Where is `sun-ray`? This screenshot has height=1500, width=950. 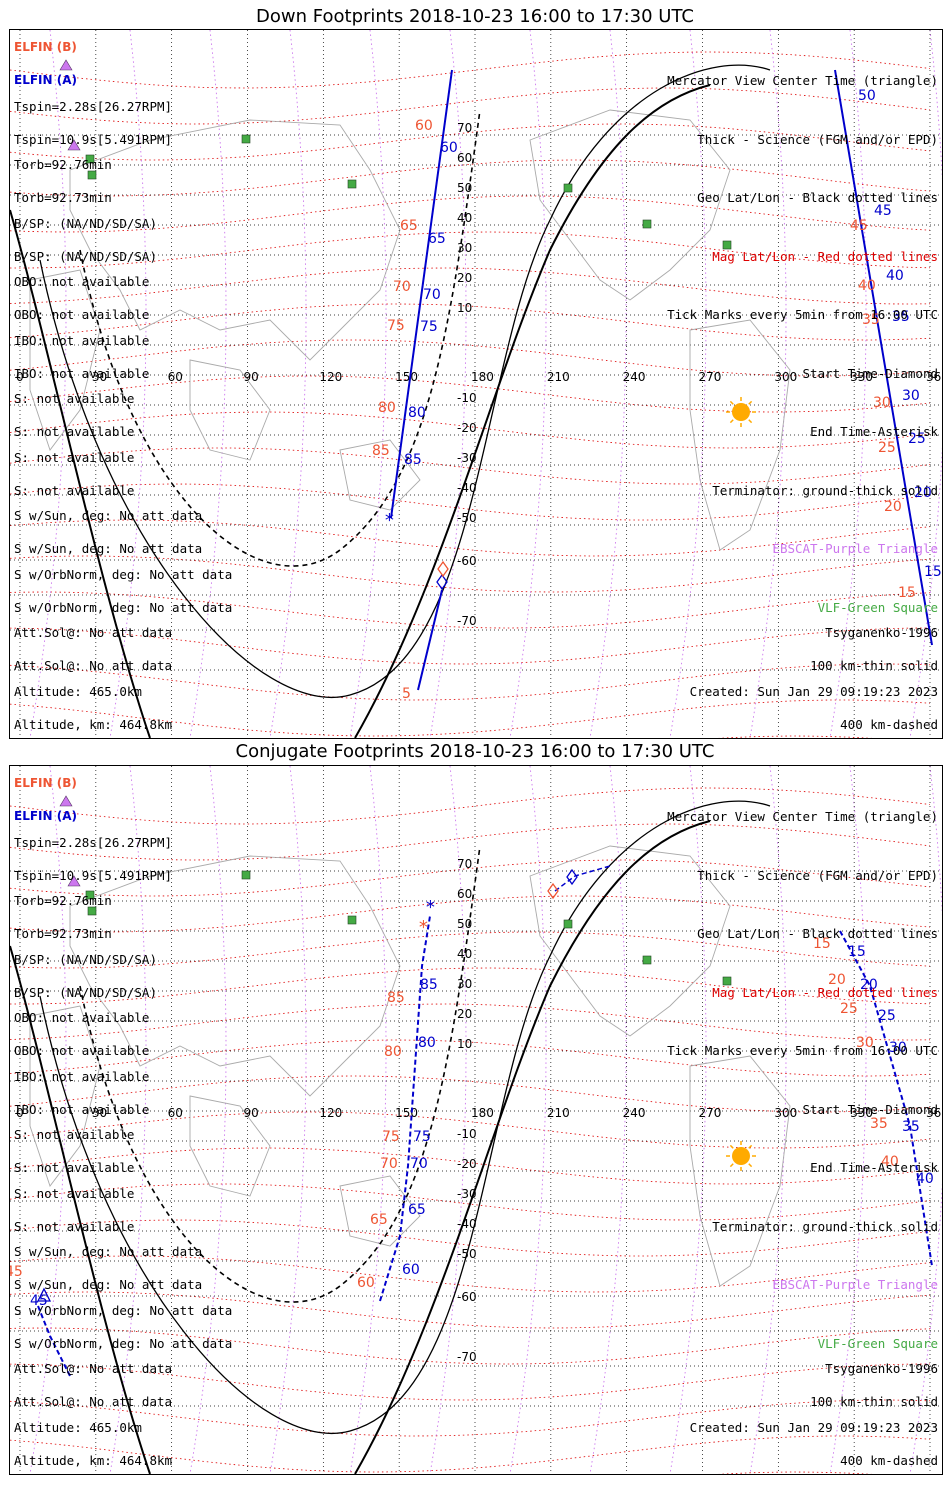
sun-ray is located at coordinates (731, 1146).